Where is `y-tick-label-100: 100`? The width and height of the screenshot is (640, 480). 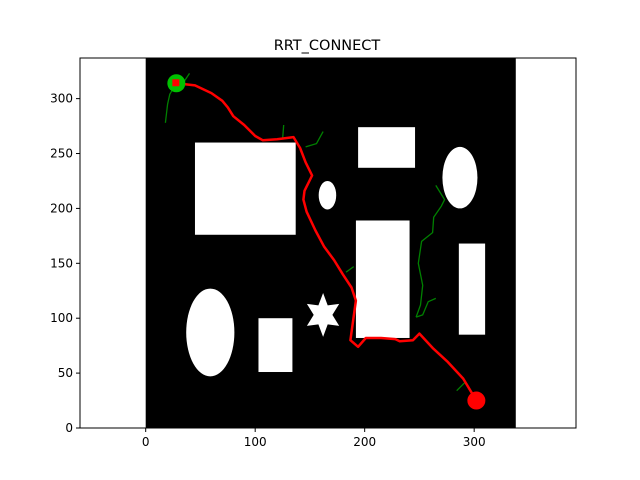 y-tick-label-100: 100 is located at coordinates (61, 318).